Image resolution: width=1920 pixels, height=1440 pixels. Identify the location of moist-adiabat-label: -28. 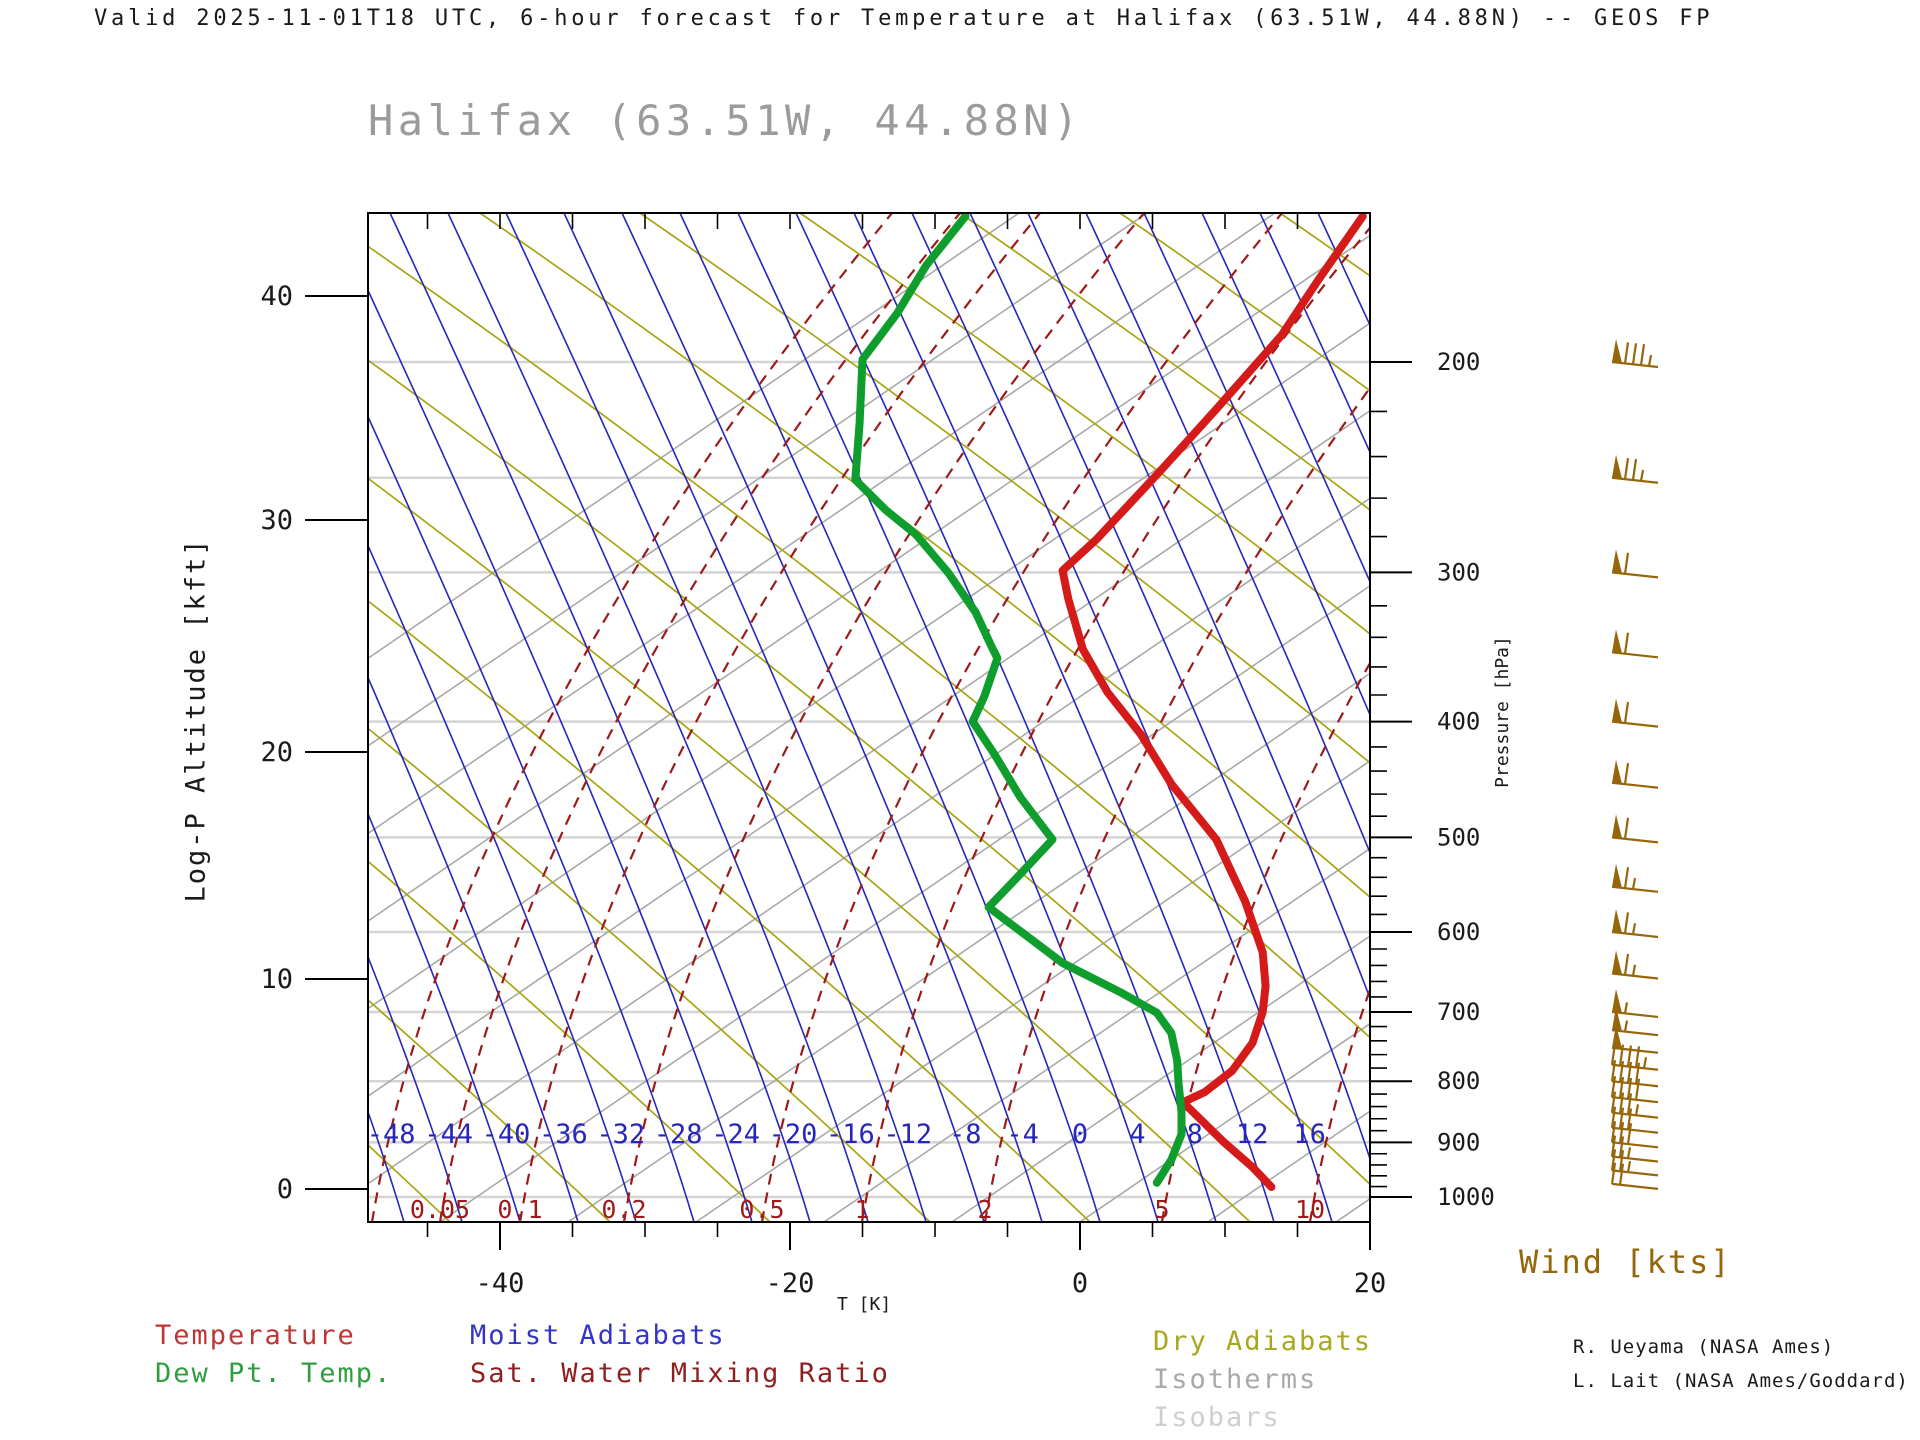
(678, 1134).